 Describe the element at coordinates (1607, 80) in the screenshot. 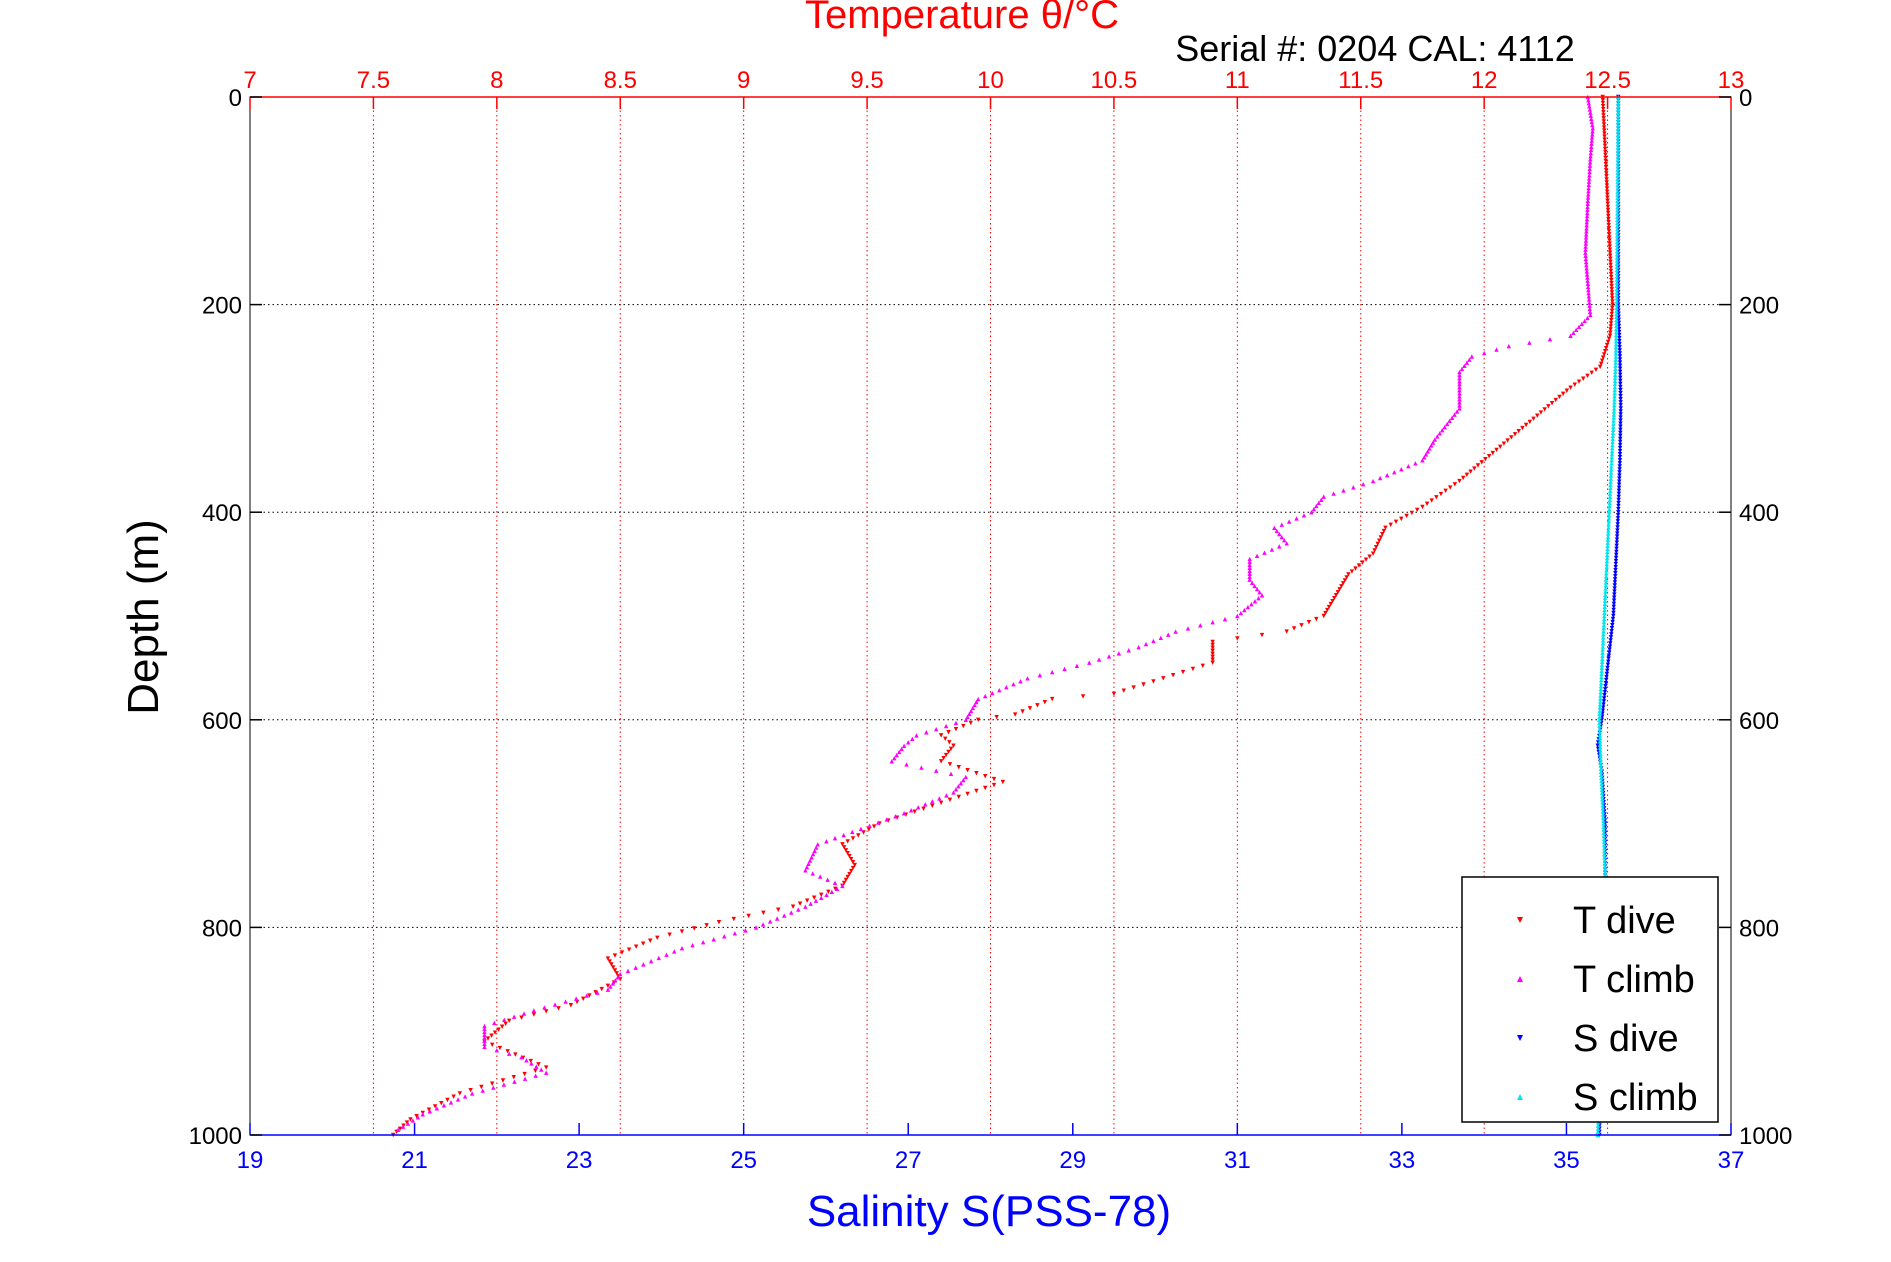

I see `temperature-tick-label: 12.5` at that location.